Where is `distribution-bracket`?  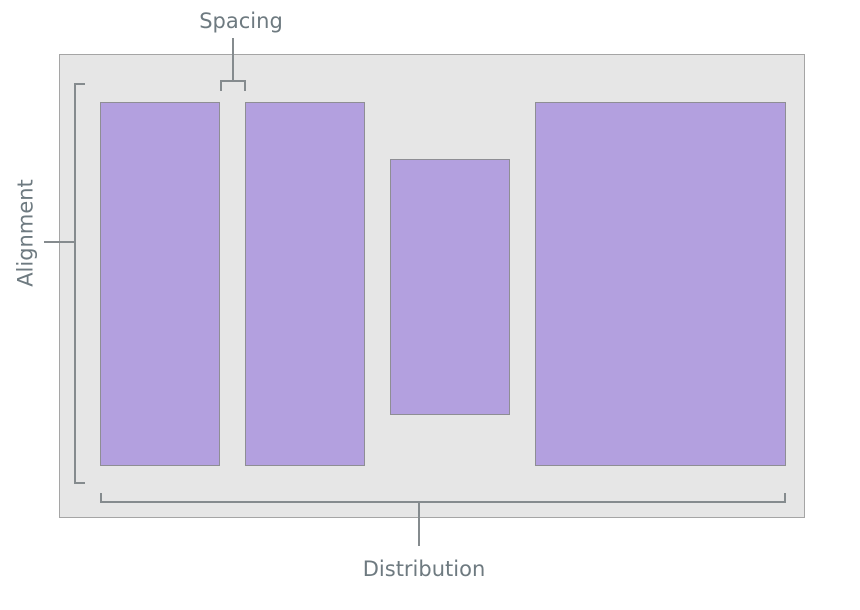
distribution-bracket is located at coordinates (443, 519).